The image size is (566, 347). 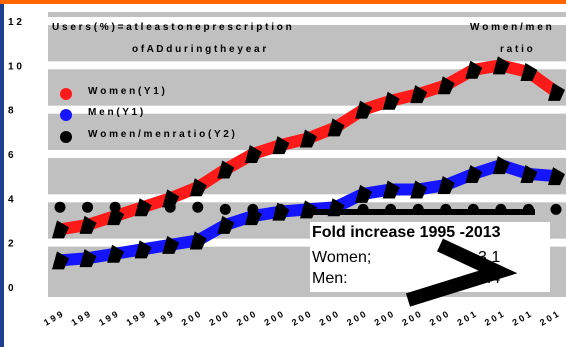 What do you see at coordinates (66, 137) in the screenshot?
I see `legend-swatch-ratio` at bounding box center [66, 137].